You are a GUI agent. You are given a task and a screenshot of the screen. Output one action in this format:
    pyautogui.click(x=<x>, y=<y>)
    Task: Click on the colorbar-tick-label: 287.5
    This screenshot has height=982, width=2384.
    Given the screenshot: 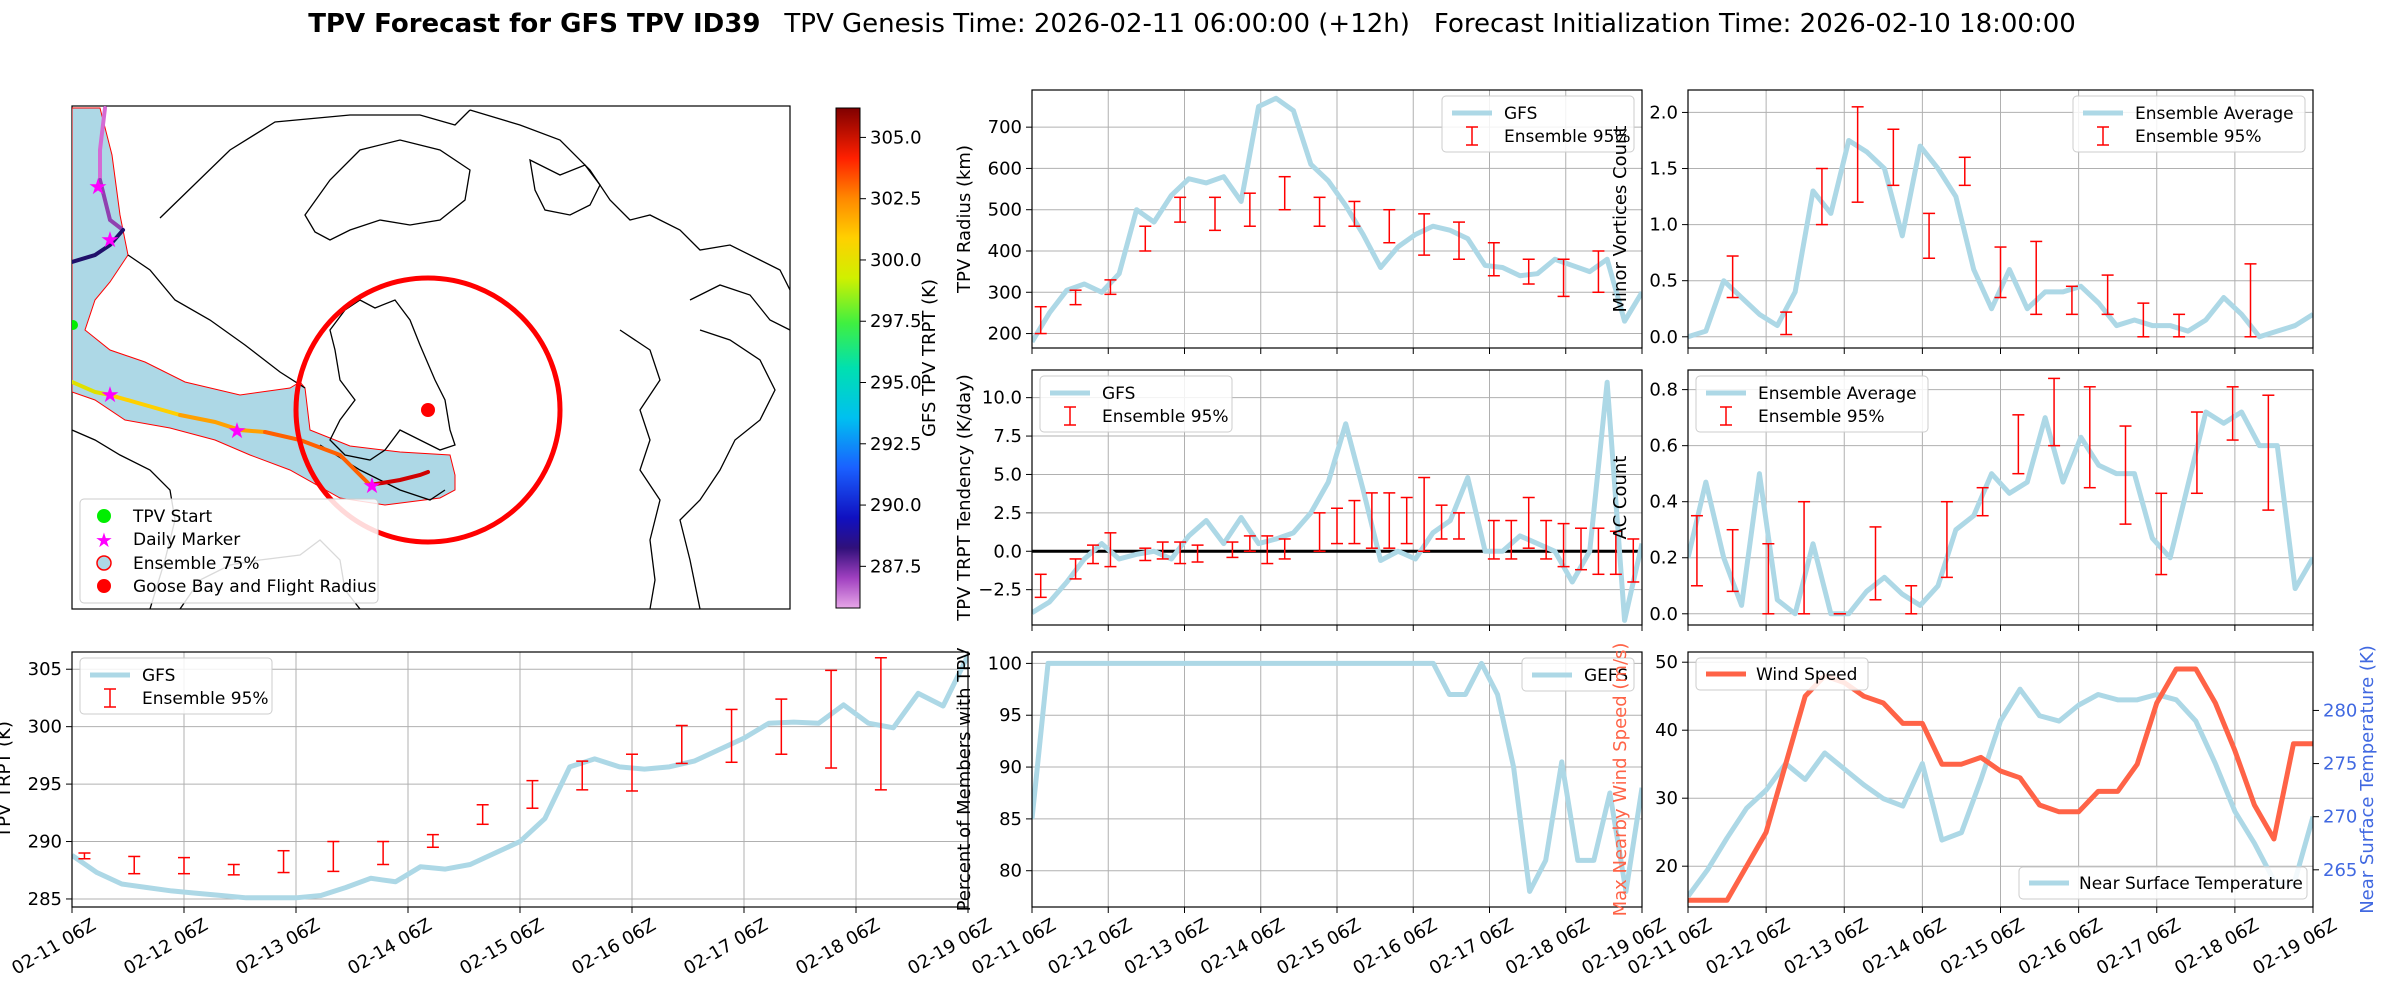 What is the action you would take?
    pyautogui.click(x=896, y=566)
    